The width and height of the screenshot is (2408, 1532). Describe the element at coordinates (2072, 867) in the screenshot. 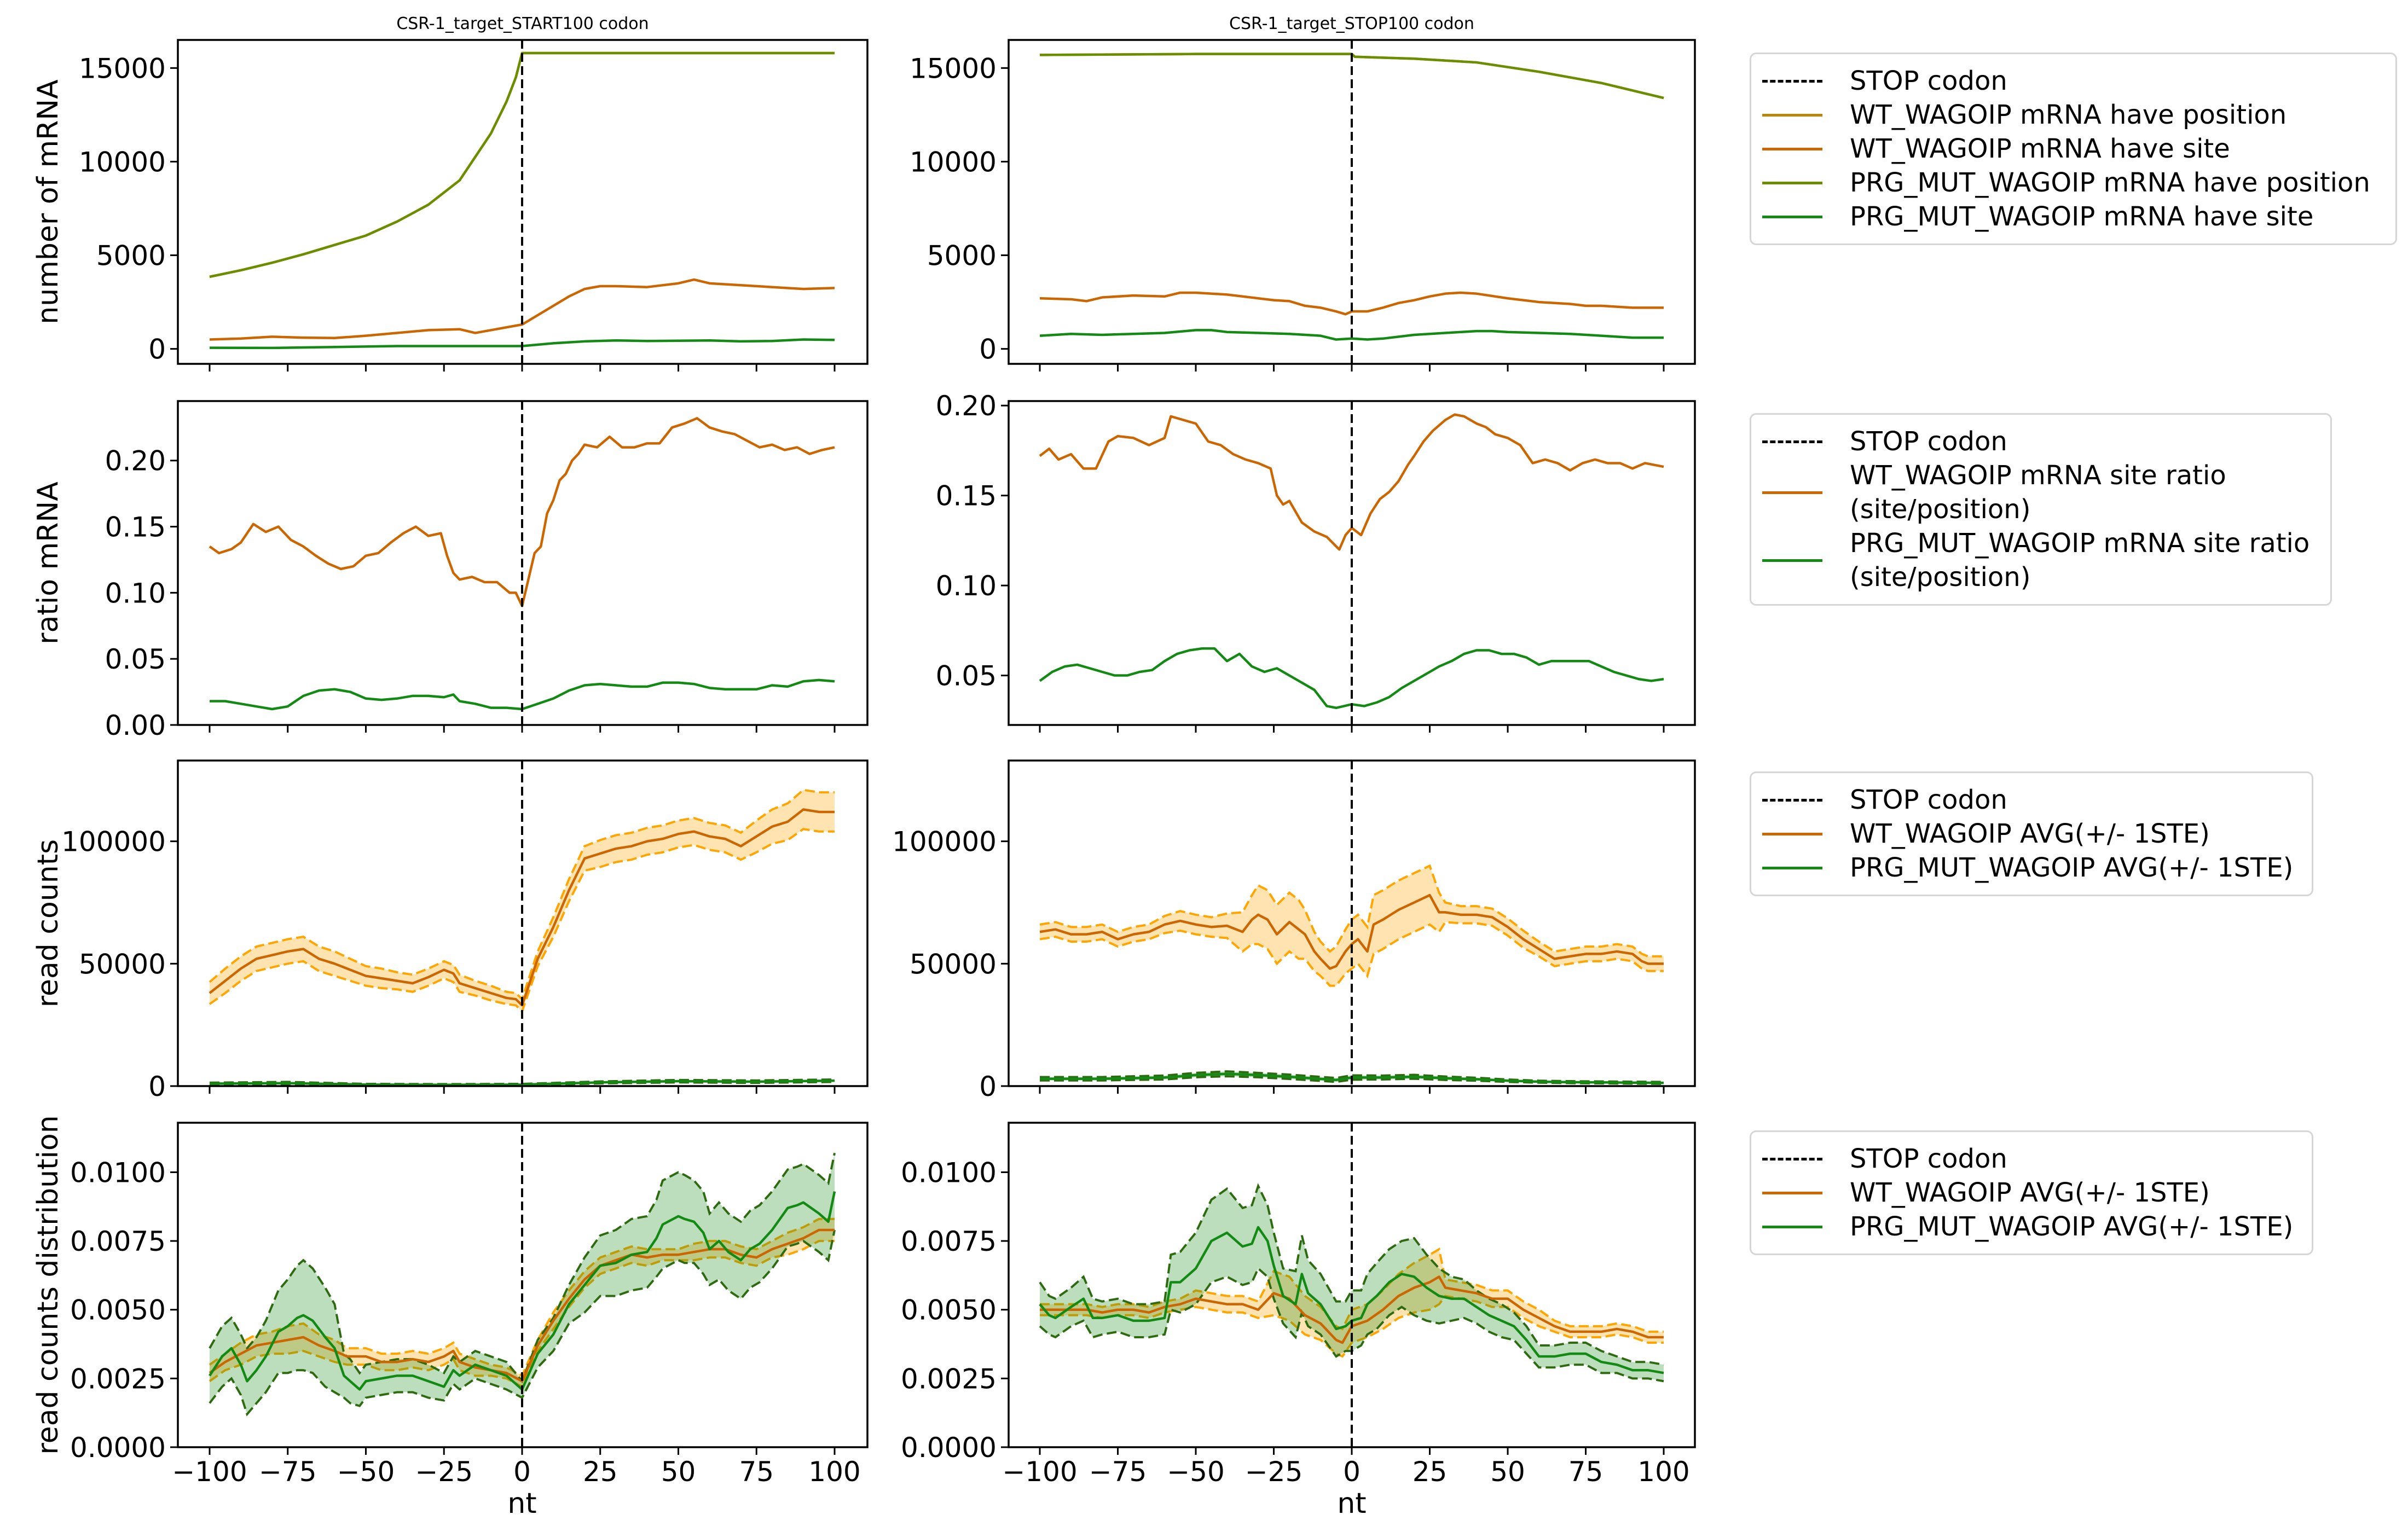

I see `legend-label: PRG_MUT_WAGOIP AVG(+/- 1STE)` at that location.